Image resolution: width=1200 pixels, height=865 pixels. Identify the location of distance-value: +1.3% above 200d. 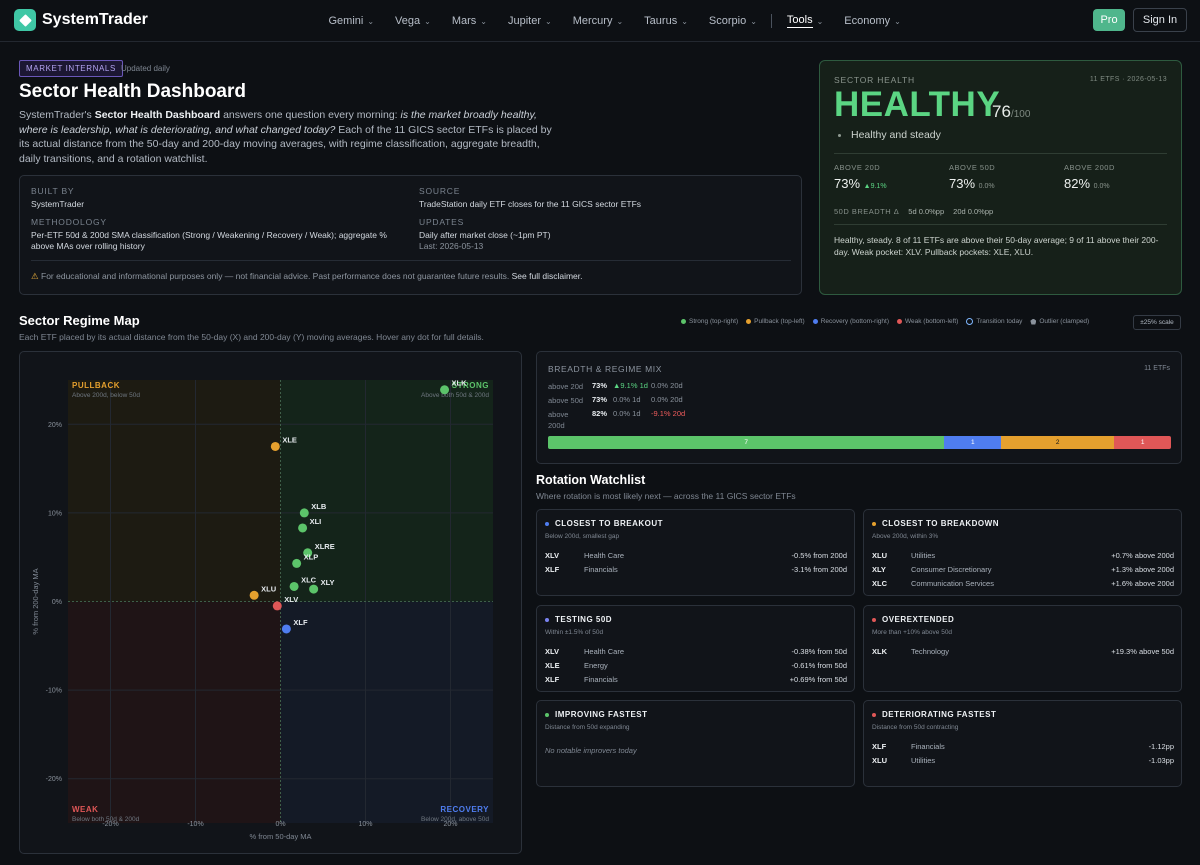
(1142, 569).